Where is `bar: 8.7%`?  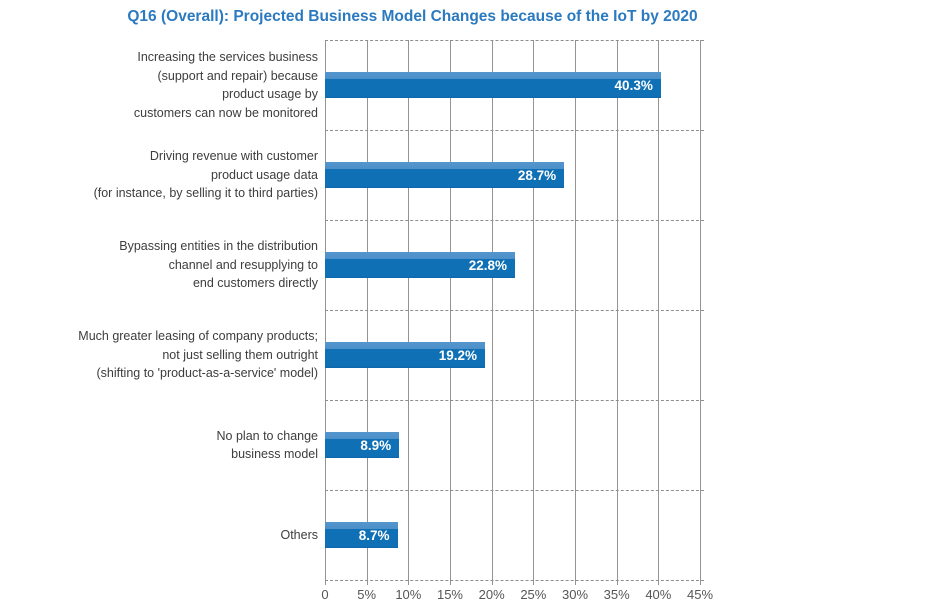 bar: 8.7% is located at coordinates (361, 535).